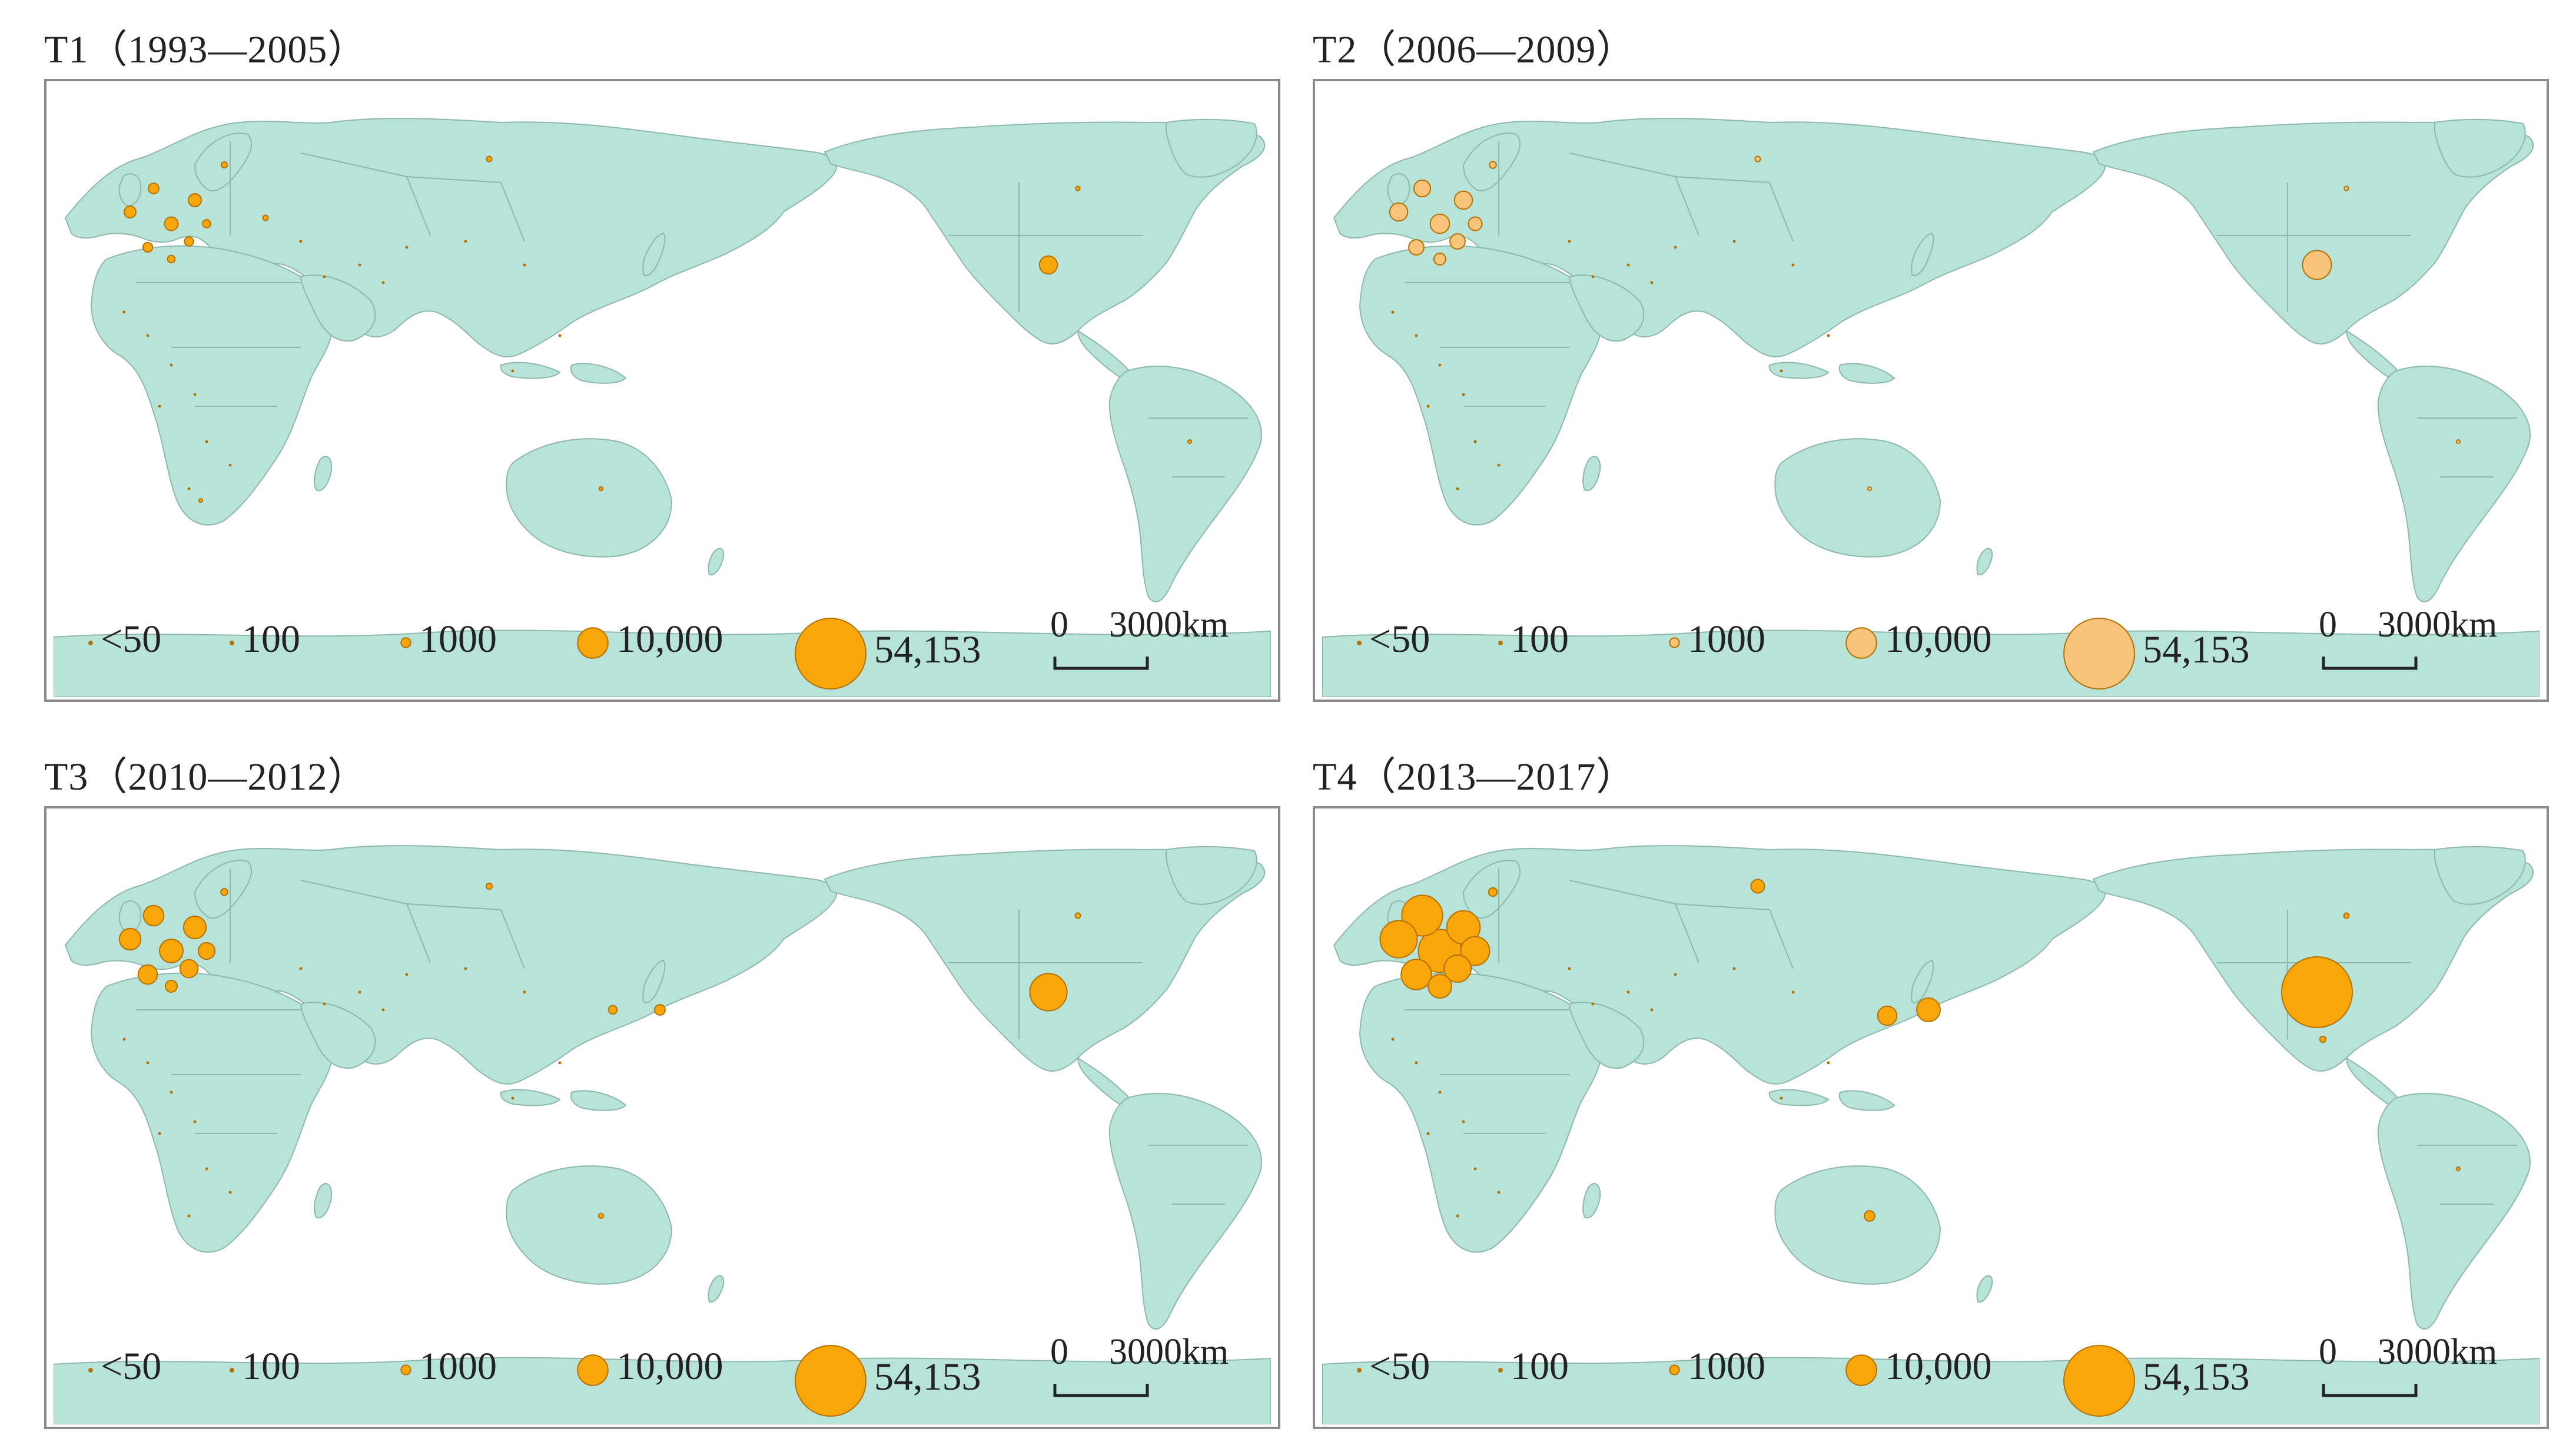 This screenshot has height=1455, width=2576. What do you see at coordinates (1726, 1366) in the screenshot?
I see `legend-label: 1000` at bounding box center [1726, 1366].